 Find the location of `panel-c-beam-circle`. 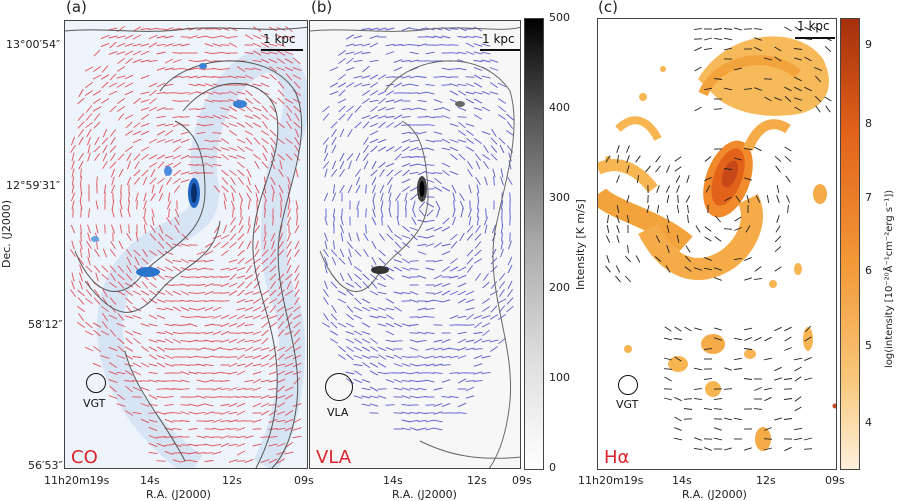

panel-c-beam-circle is located at coordinates (628, 385).